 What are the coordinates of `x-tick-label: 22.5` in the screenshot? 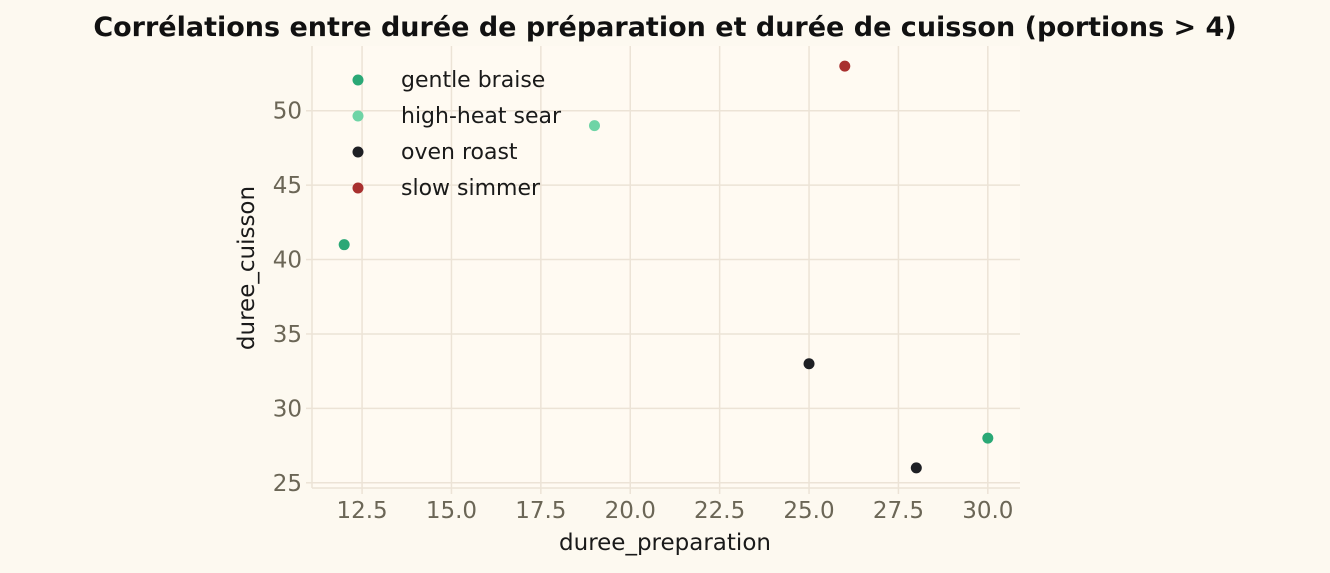 It's located at (719, 511).